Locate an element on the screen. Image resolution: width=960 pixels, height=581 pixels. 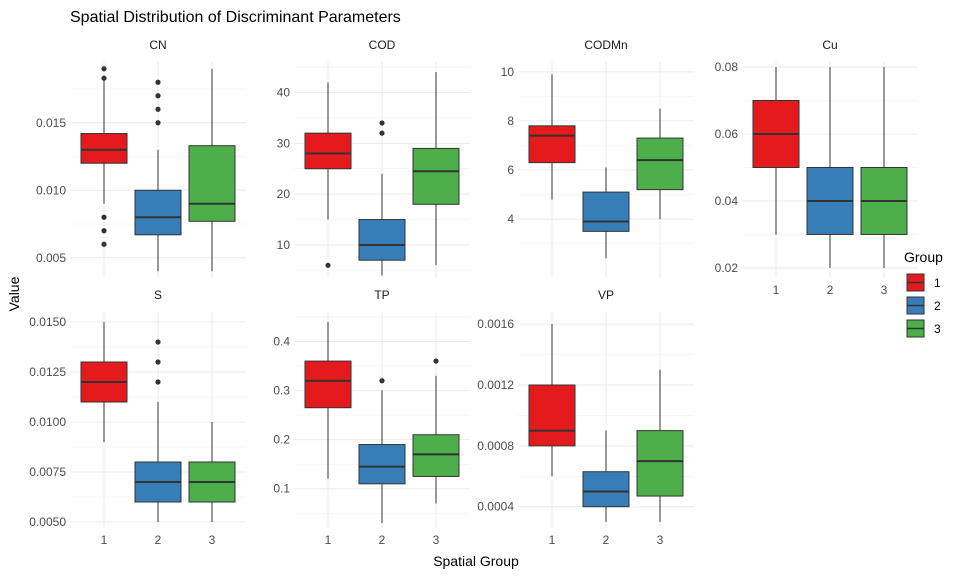
facet-strip-label: VP is located at coordinates (606, 295).